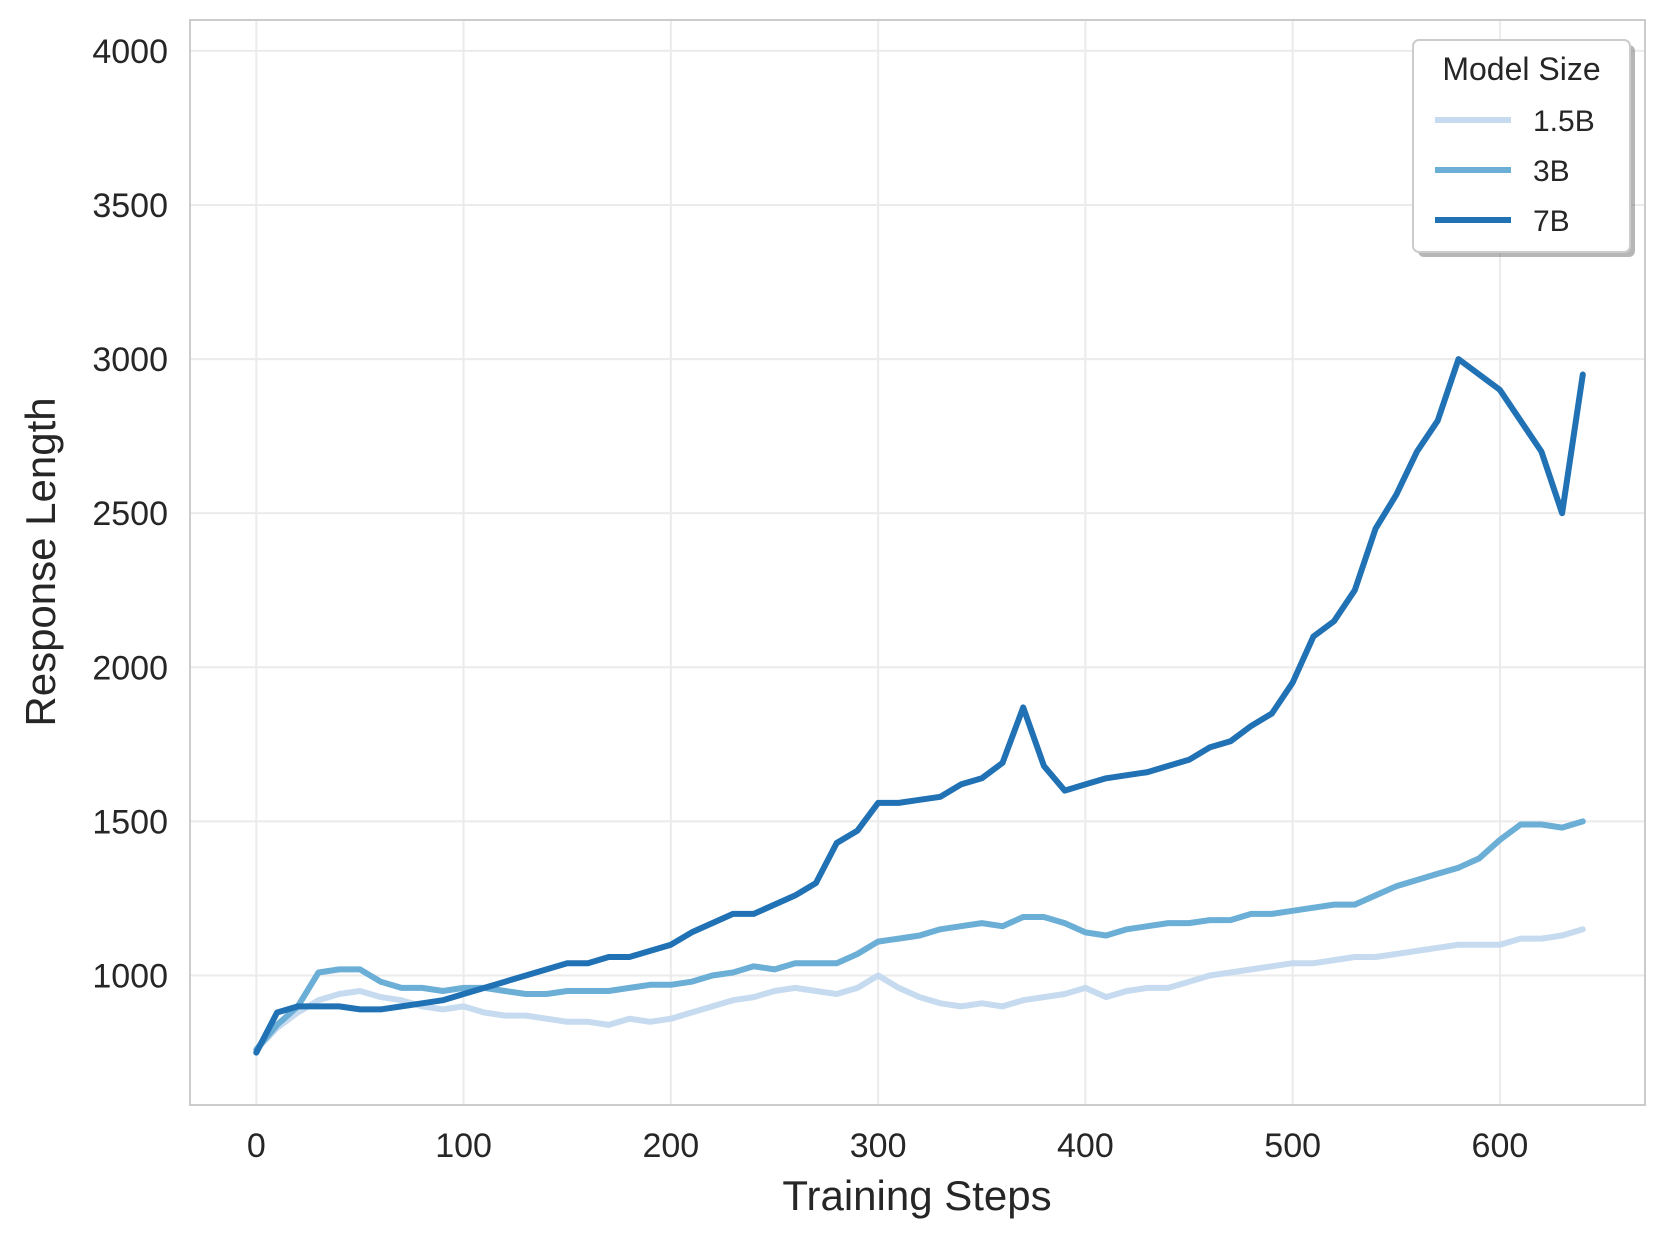 This screenshot has width=1660, height=1237. I want to click on legend-label-7B: 7B, so click(1551, 221).